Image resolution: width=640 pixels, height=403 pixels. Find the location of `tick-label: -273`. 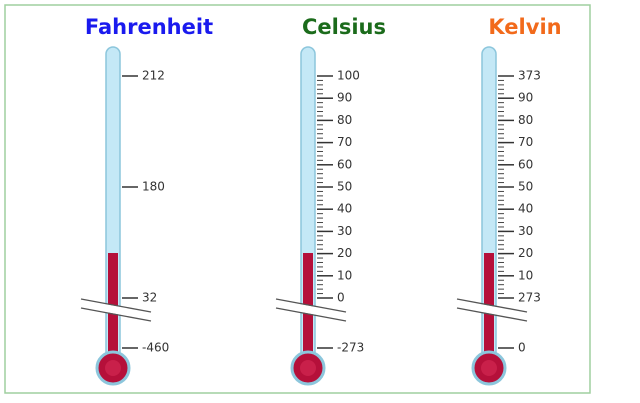

tick-label: -273 is located at coordinates (350, 348).